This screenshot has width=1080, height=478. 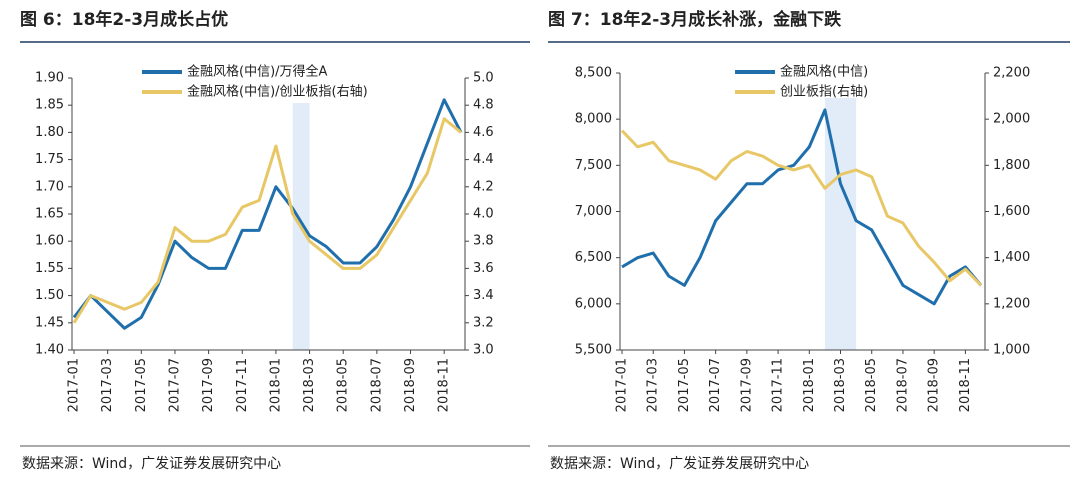 I want to click on chart-title: 图 6：18年2-3月成长占优, so click(x=124, y=19).